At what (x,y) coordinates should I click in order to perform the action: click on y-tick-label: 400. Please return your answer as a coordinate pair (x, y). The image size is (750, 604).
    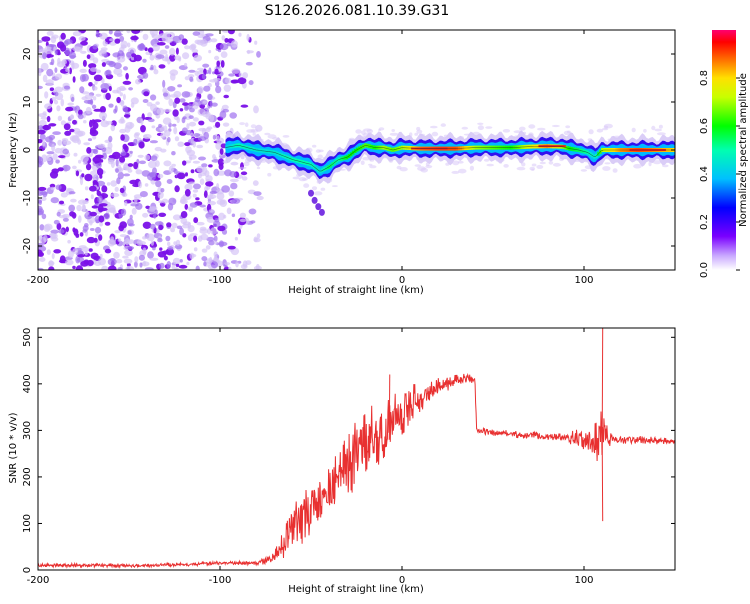
    Looking at the image, I should click on (27, 383).